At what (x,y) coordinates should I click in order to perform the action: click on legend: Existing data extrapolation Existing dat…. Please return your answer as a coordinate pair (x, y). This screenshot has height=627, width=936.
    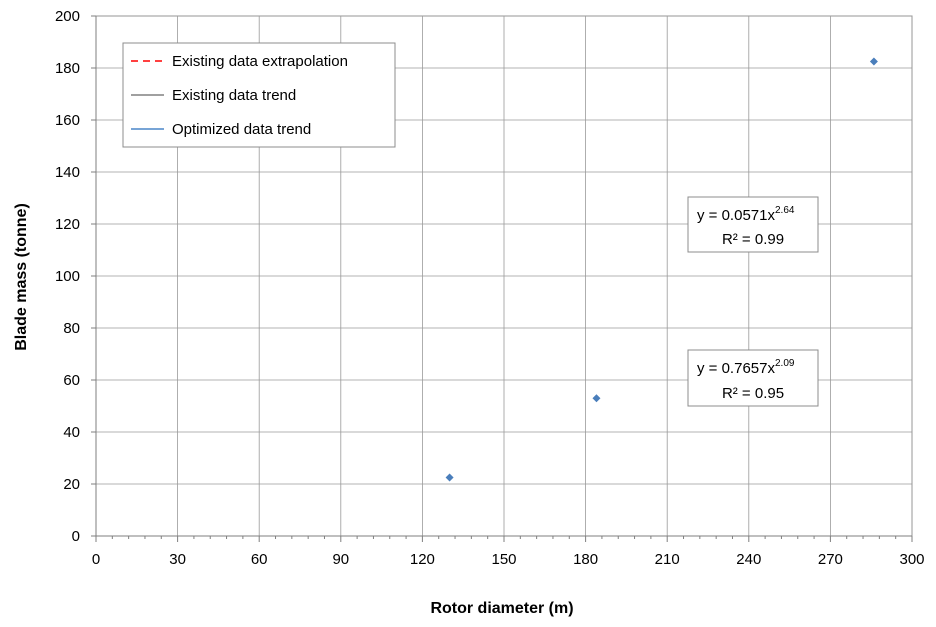
    Looking at the image, I should click on (259, 95).